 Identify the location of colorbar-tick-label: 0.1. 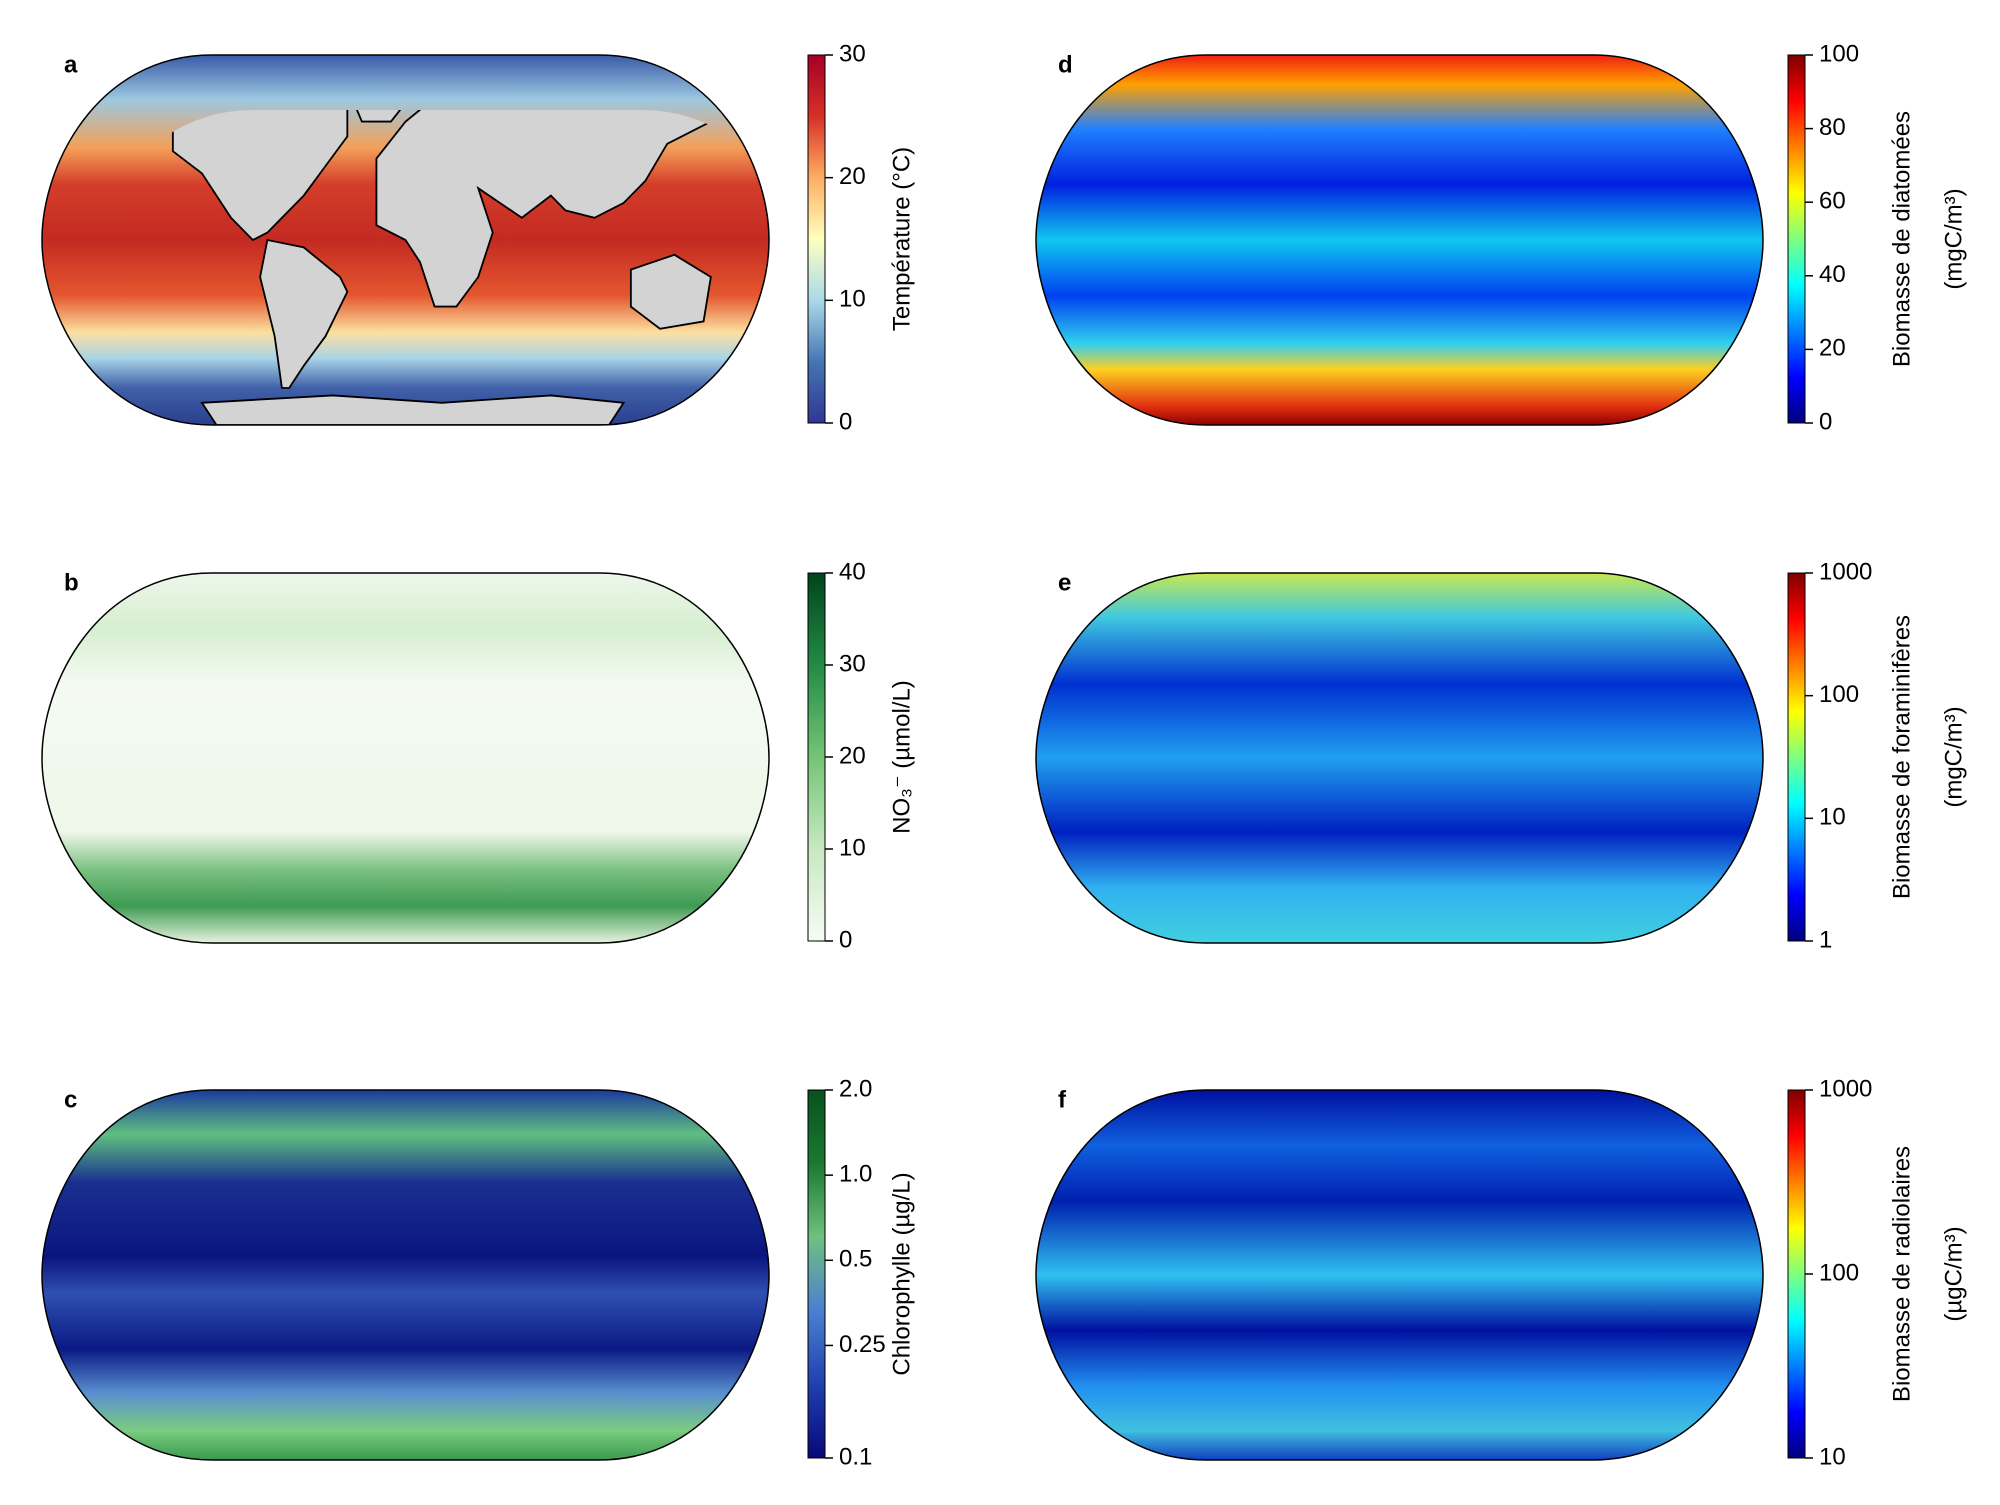
(855, 1456).